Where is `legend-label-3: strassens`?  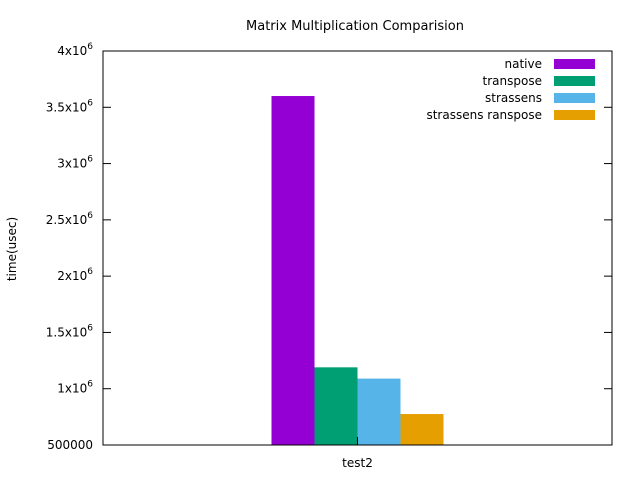
legend-label-3: strassens is located at coordinates (513, 98).